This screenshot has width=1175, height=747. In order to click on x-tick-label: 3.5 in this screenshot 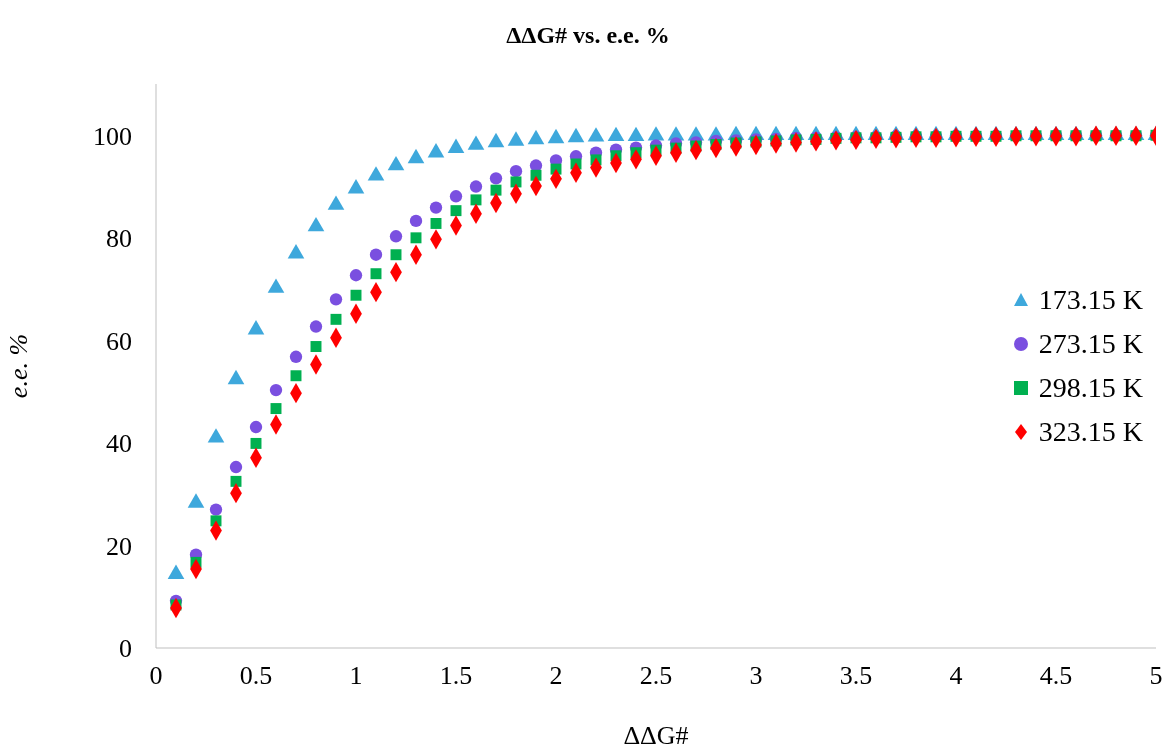, I will do `click(856, 676)`.